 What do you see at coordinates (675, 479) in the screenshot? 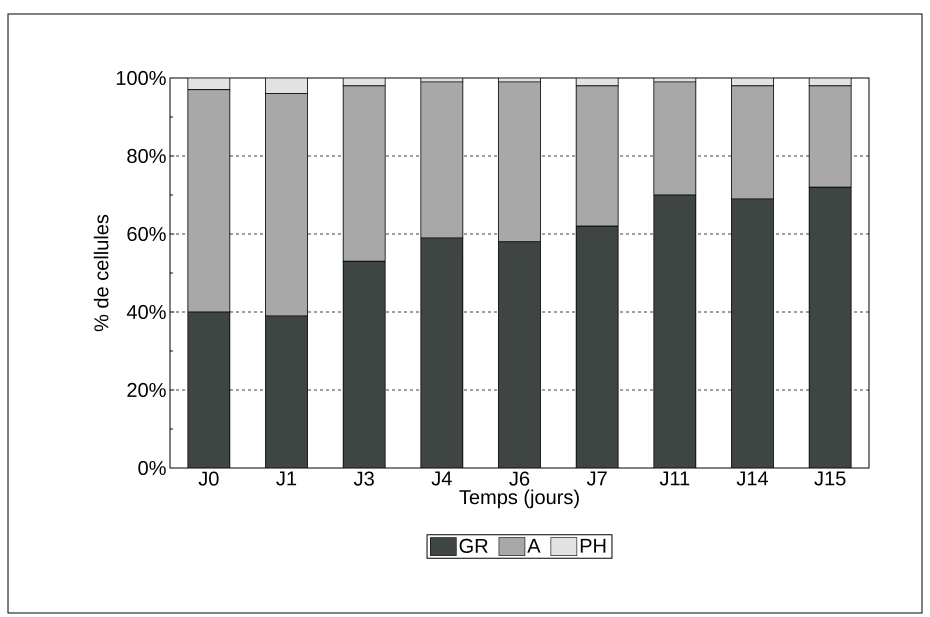
I see `x-tick-label: J11` at bounding box center [675, 479].